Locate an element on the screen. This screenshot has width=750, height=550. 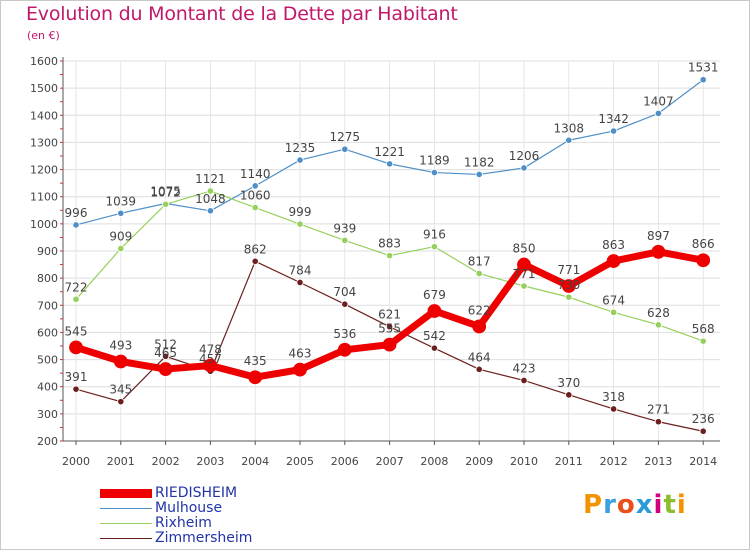
data-label-riedisheim: 863 is located at coordinates (613, 245).